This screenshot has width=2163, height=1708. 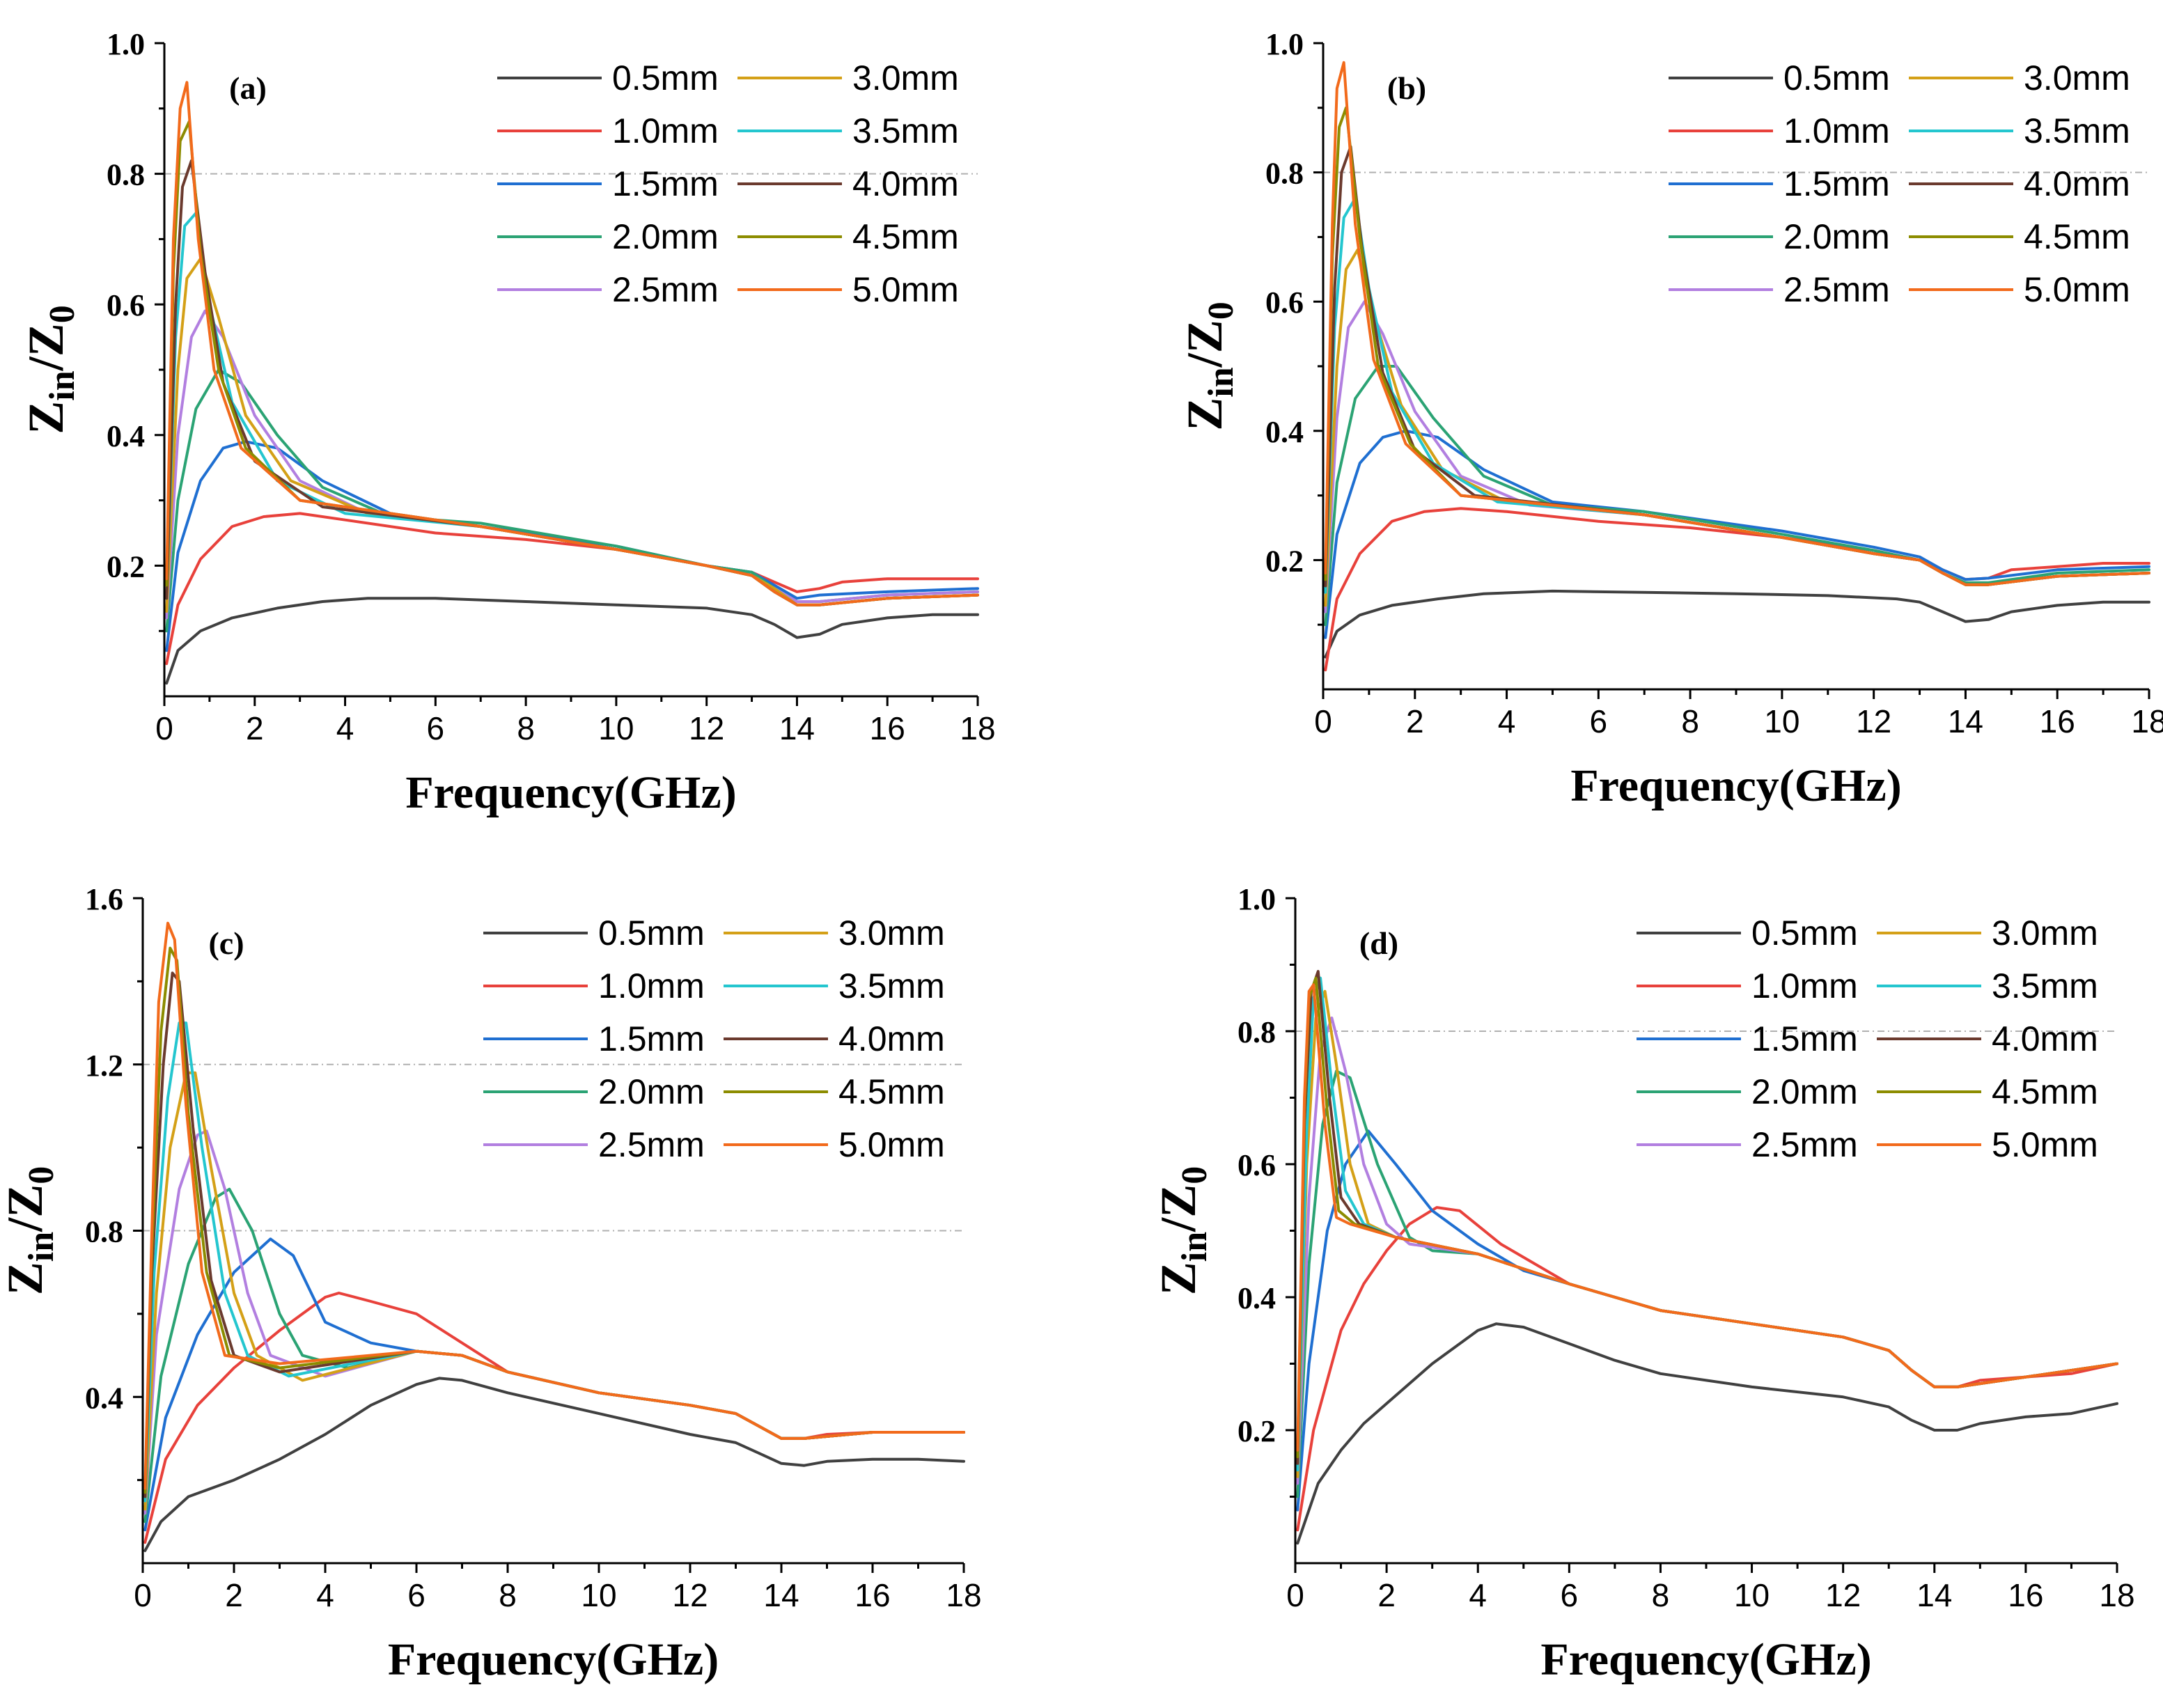 I want to click on series-line-2.0mm, so click(x=1737, y=496).